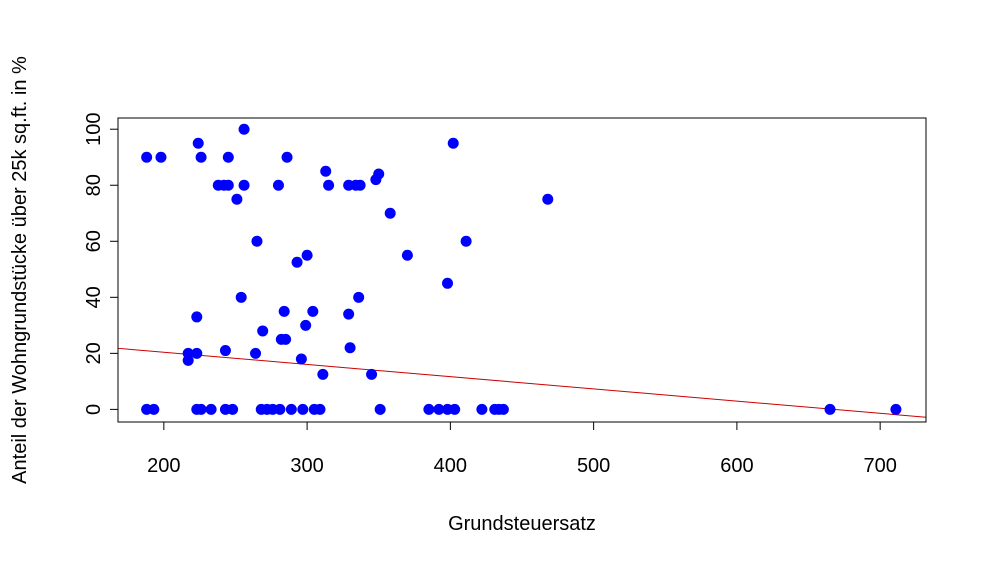  Describe the element at coordinates (94, 241) in the screenshot. I see `y-tick-label: 60` at that location.